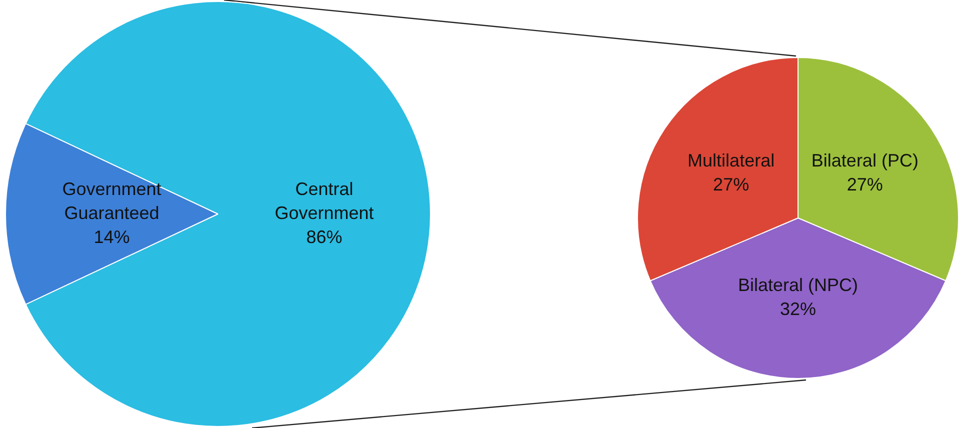 The width and height of the screenshot is (964, 428). Describe the element at coordinates (324, 200) in the screenshot. I see `slice-label: Central Government` at that location.